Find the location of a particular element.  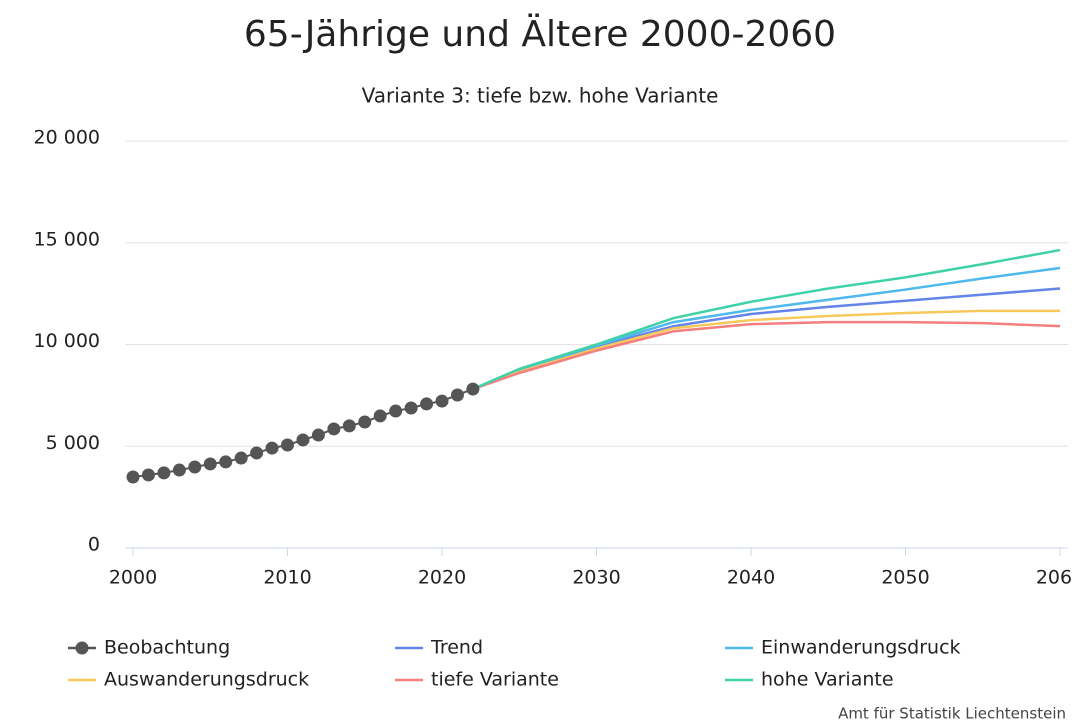

x-tick-label: 2000 is located at coordinates (133, 578).